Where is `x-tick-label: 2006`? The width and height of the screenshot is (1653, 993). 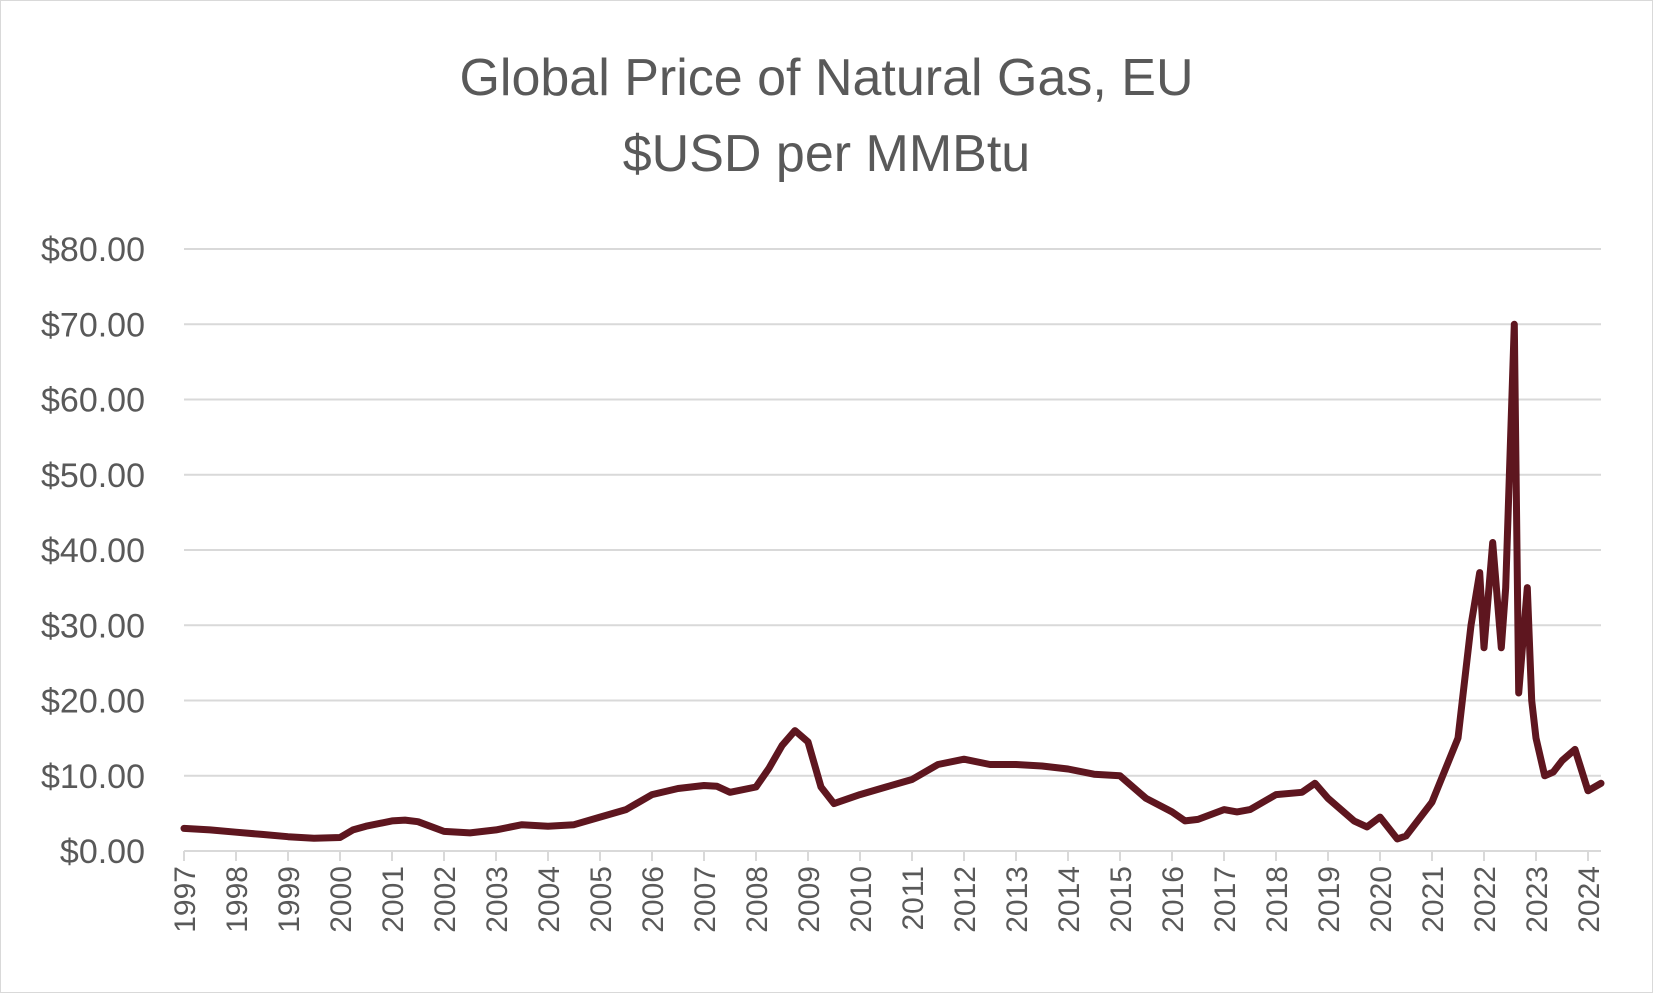
x-tick-label: 2006 is located at coordinates (653, 899).